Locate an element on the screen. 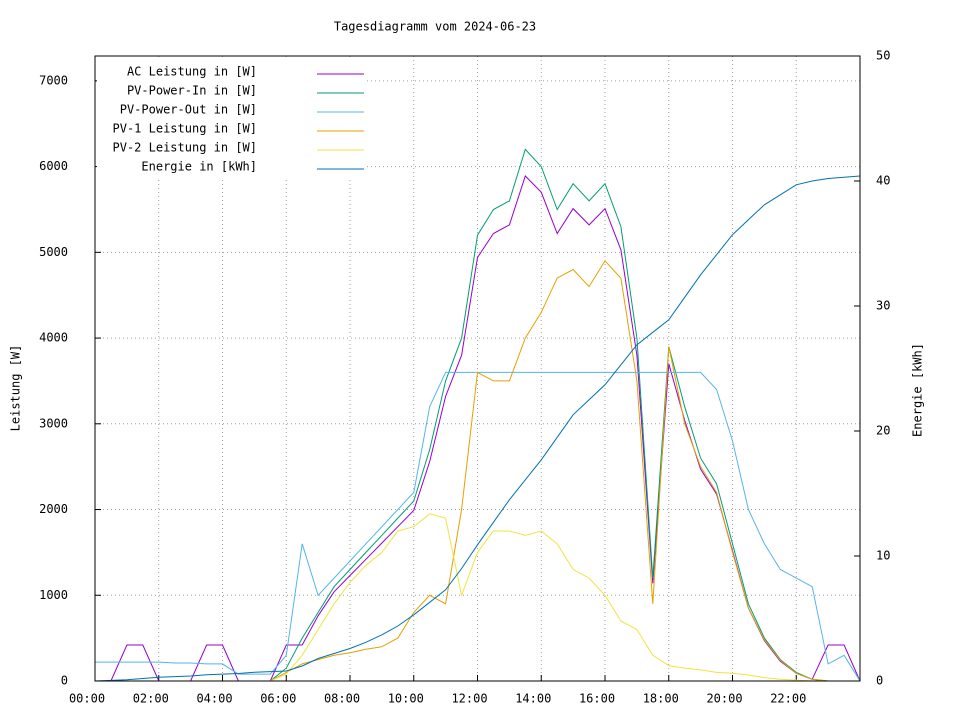 Image resolution: width=960 pixels, height=720 pixels. y-tick-label: 6000 is located at coordinates (53, 166).